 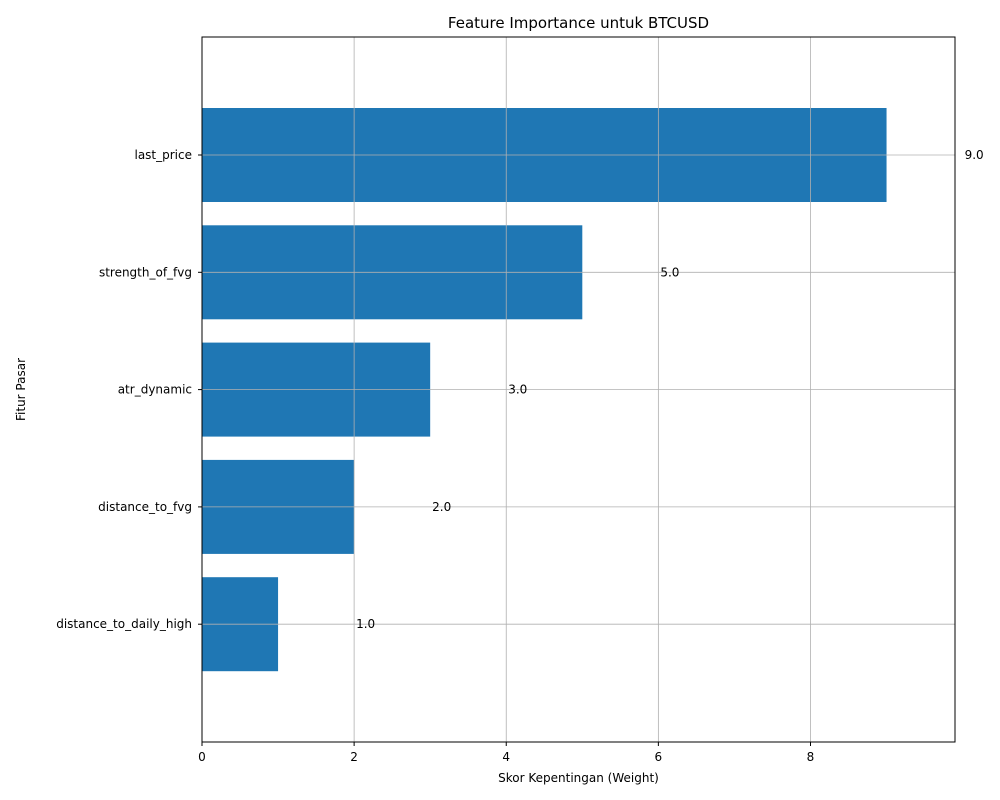 I want to click on y-tick-label-distance_to_daily_high: distance_to_daily_high, so click(x=124, y=624).